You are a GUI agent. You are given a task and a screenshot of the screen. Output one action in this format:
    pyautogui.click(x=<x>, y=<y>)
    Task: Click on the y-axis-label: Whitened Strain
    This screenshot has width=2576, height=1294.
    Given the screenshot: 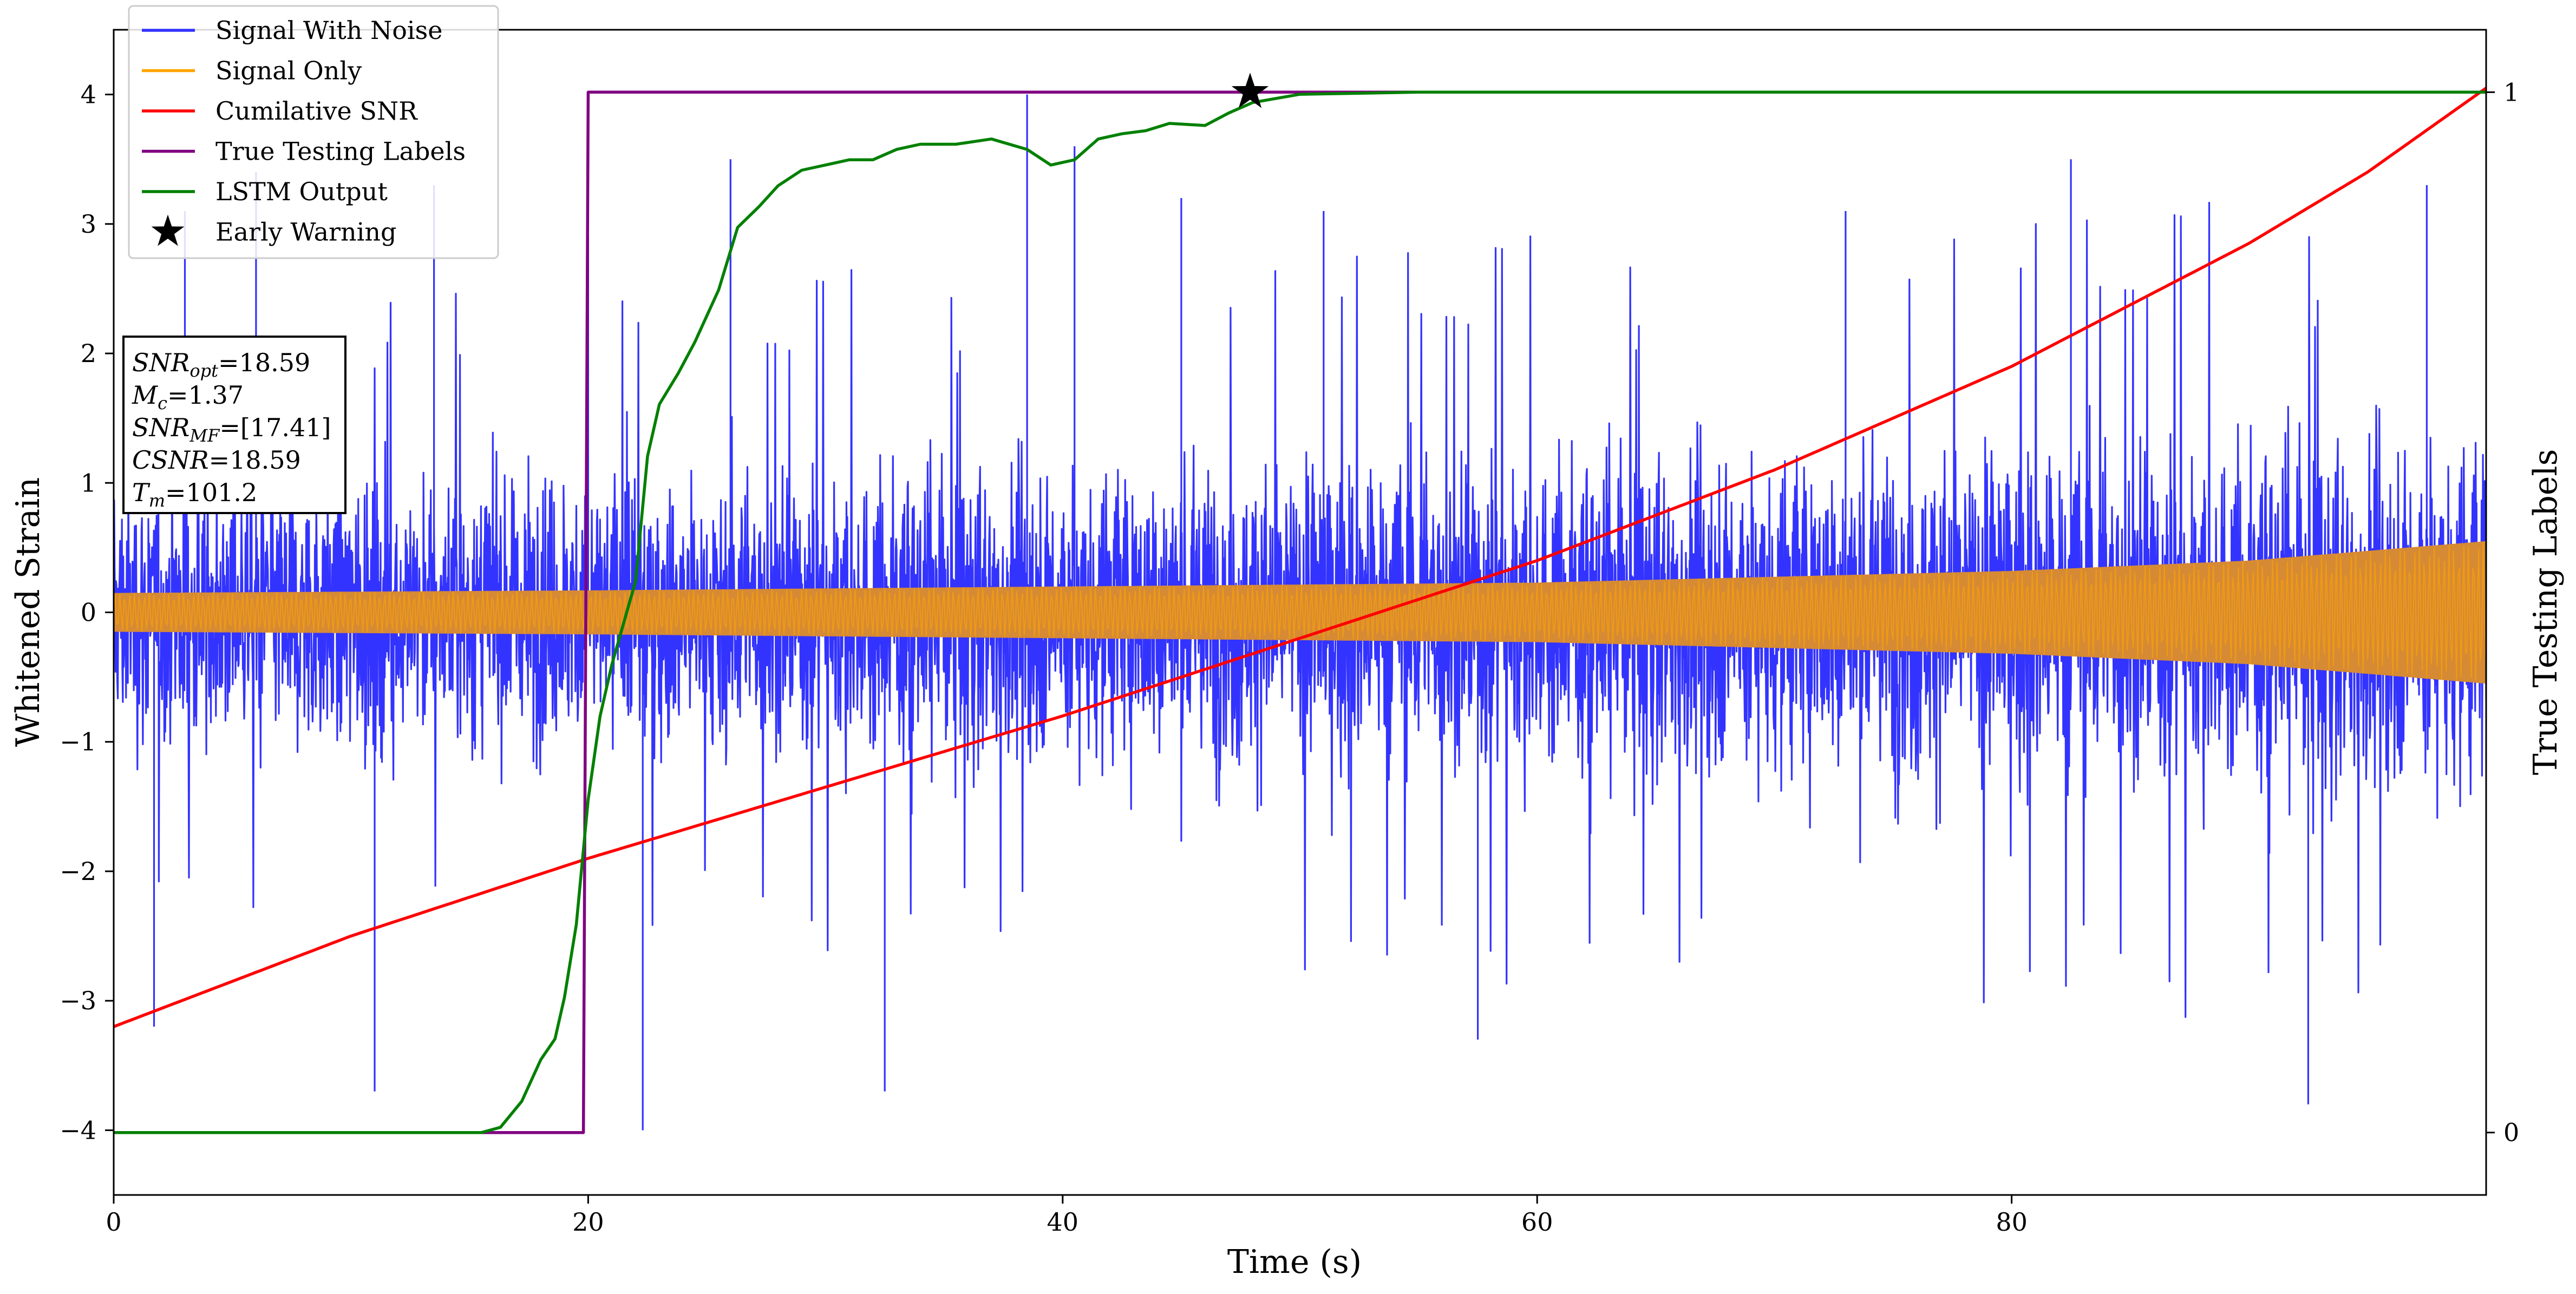 What is the action you would take?
    pyautogui.click(x=28, y=612)
    